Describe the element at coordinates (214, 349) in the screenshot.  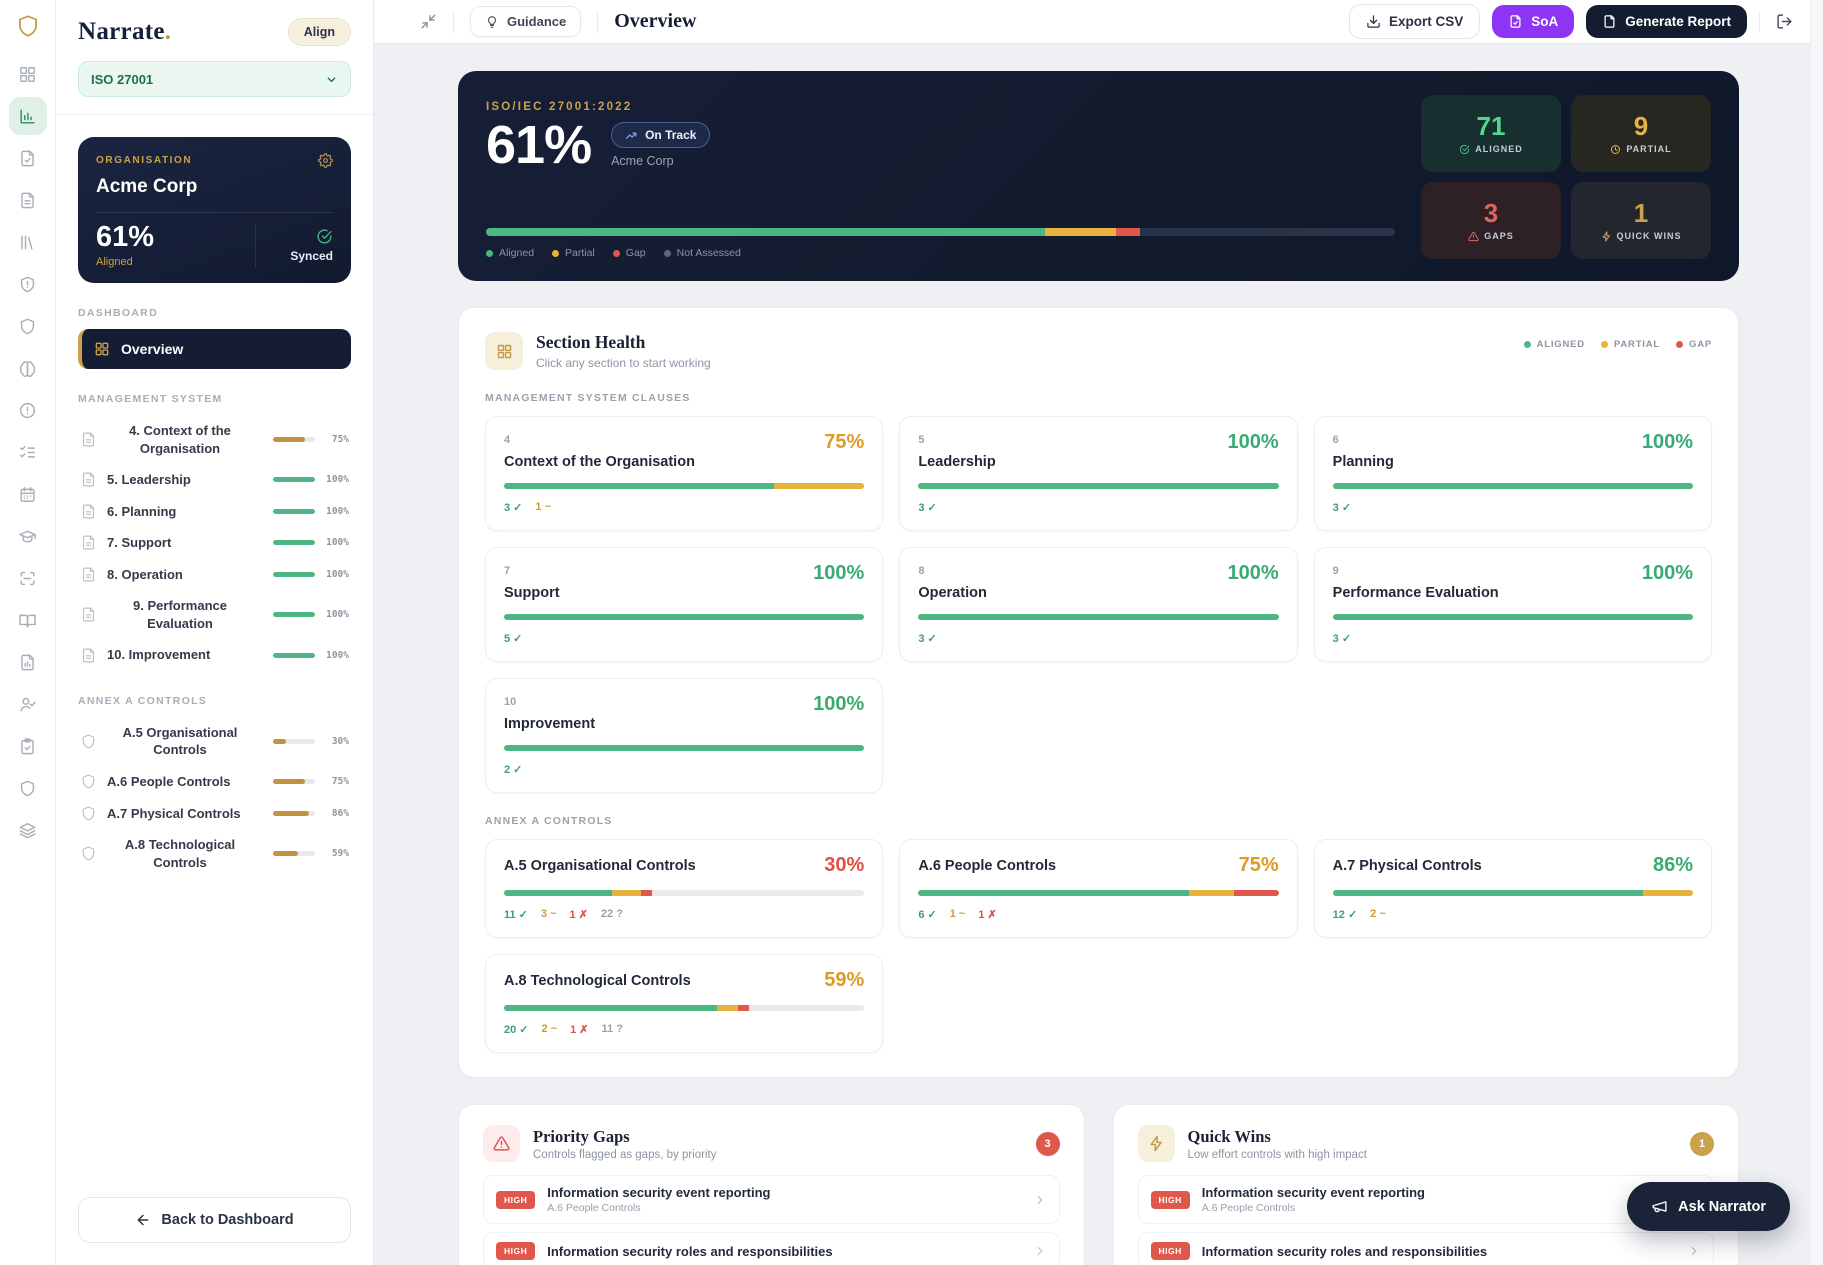
I see `sidebar-item-overview: Overview` at that location.